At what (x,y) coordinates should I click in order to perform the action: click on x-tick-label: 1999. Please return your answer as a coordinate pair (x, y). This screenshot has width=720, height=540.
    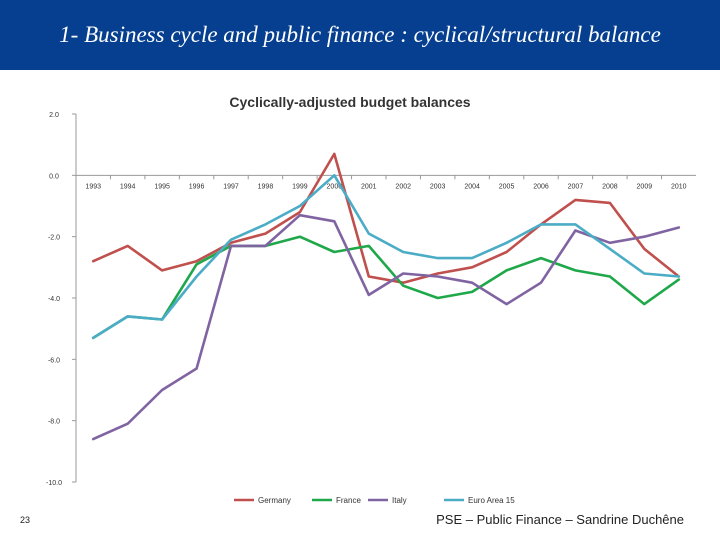
    Looking at the image, I should click on (300, 186).